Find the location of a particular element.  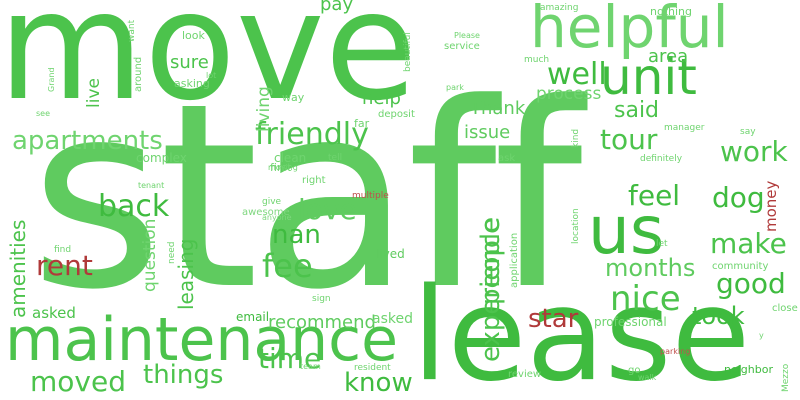

word-Please: Please is located at coordinates (467, 35).